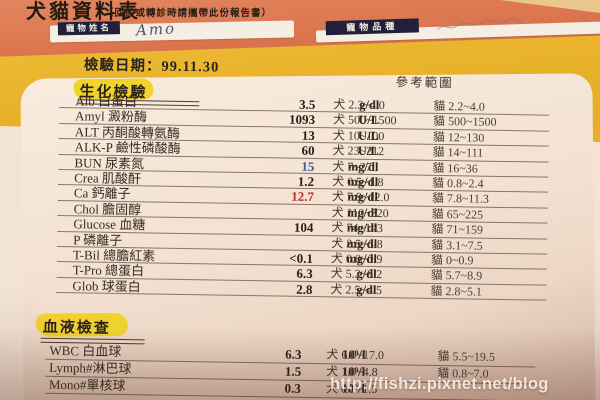 The height and width of the screenshot is (400, 600). I want to click on pet-name-label: 寵物姓名, so click(89, 28).